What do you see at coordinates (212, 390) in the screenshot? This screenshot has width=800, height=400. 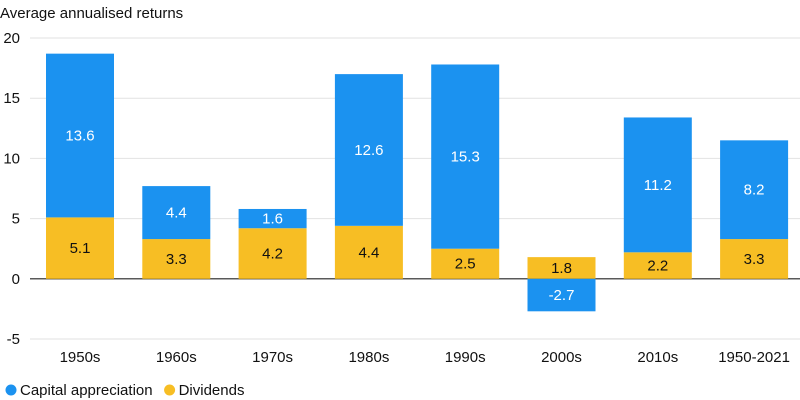 I see `legend-label: Dividends` at bounding box center [212, 390].